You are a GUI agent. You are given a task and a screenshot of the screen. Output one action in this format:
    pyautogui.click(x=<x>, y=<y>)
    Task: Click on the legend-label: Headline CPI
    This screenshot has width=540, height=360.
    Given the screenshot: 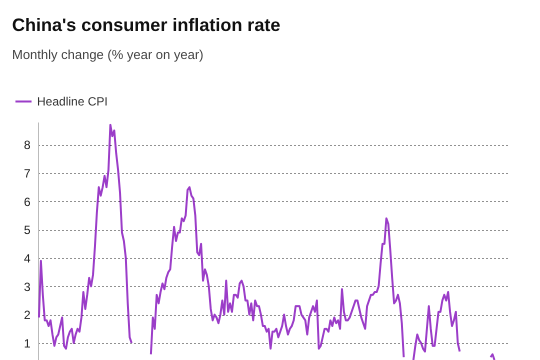 What is the action you would take?
    pyautogui.click(x=72, y=101)
    